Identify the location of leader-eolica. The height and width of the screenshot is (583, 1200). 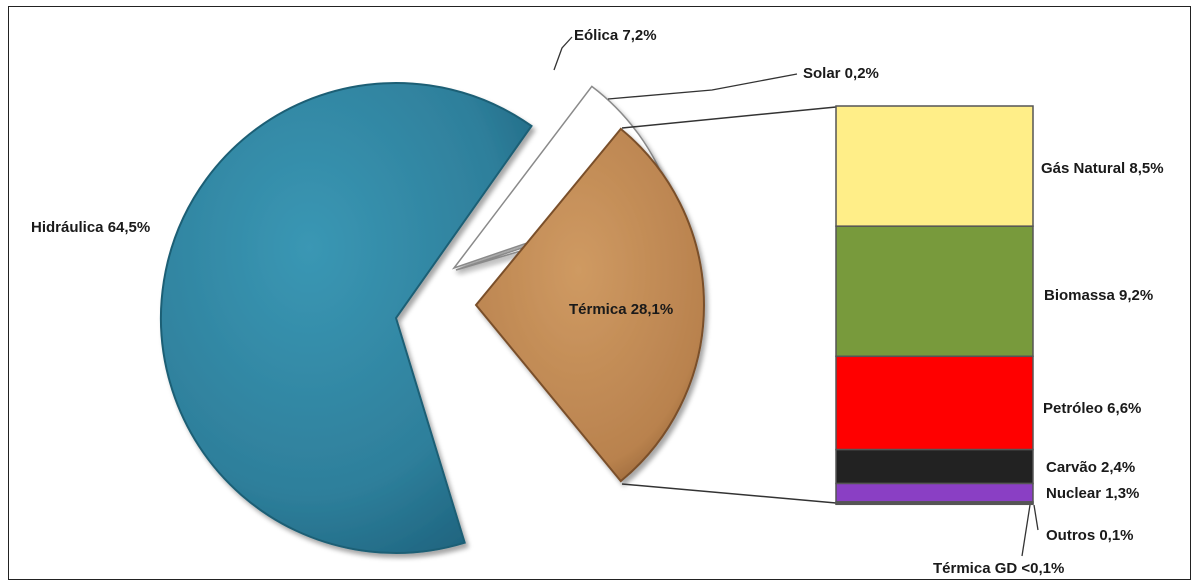
(563, 53).